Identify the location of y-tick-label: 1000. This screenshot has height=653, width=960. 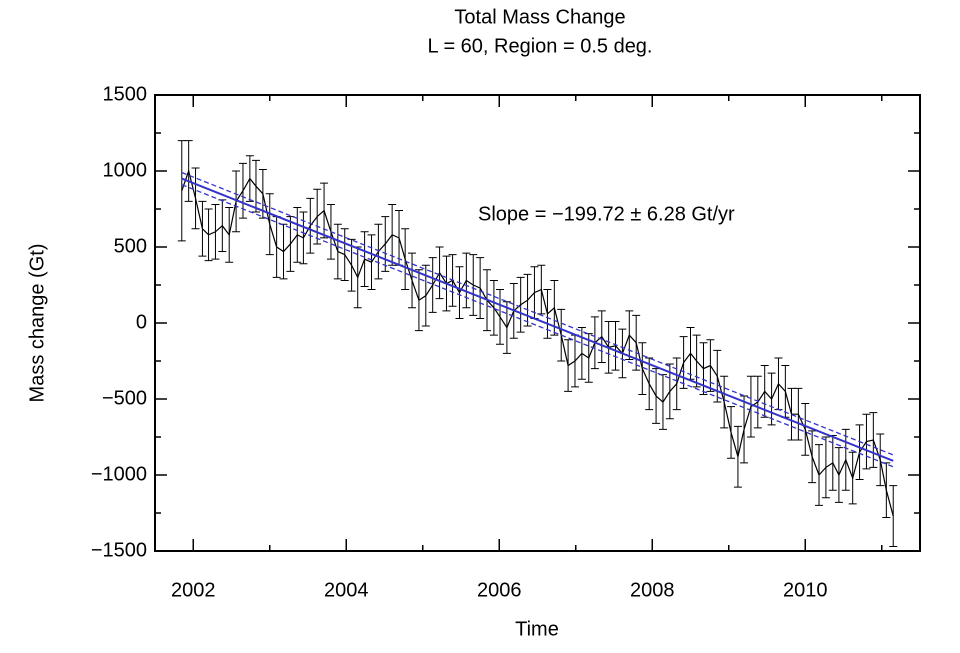
(125, 170).